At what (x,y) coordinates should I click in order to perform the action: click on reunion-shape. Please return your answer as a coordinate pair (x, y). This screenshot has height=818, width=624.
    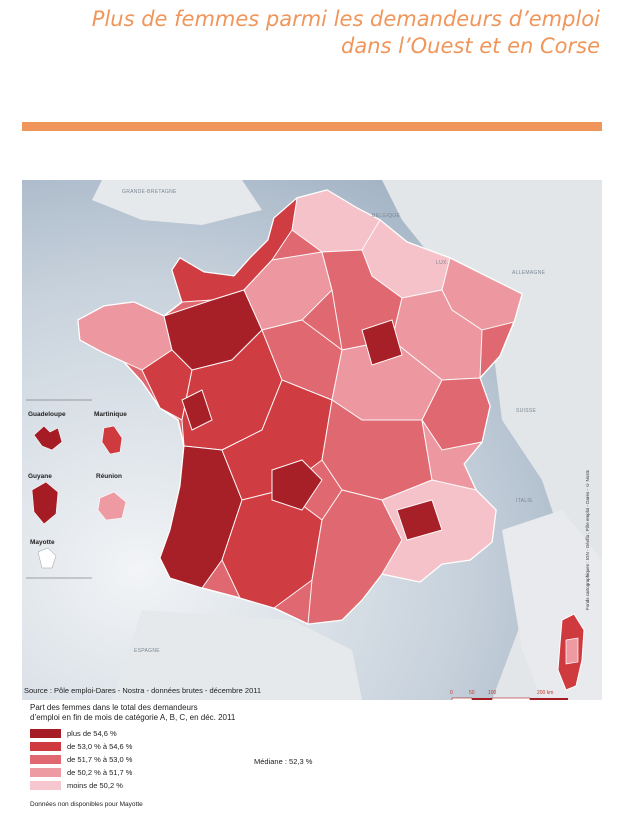
    Looking at the image, I should click on (112, 506).